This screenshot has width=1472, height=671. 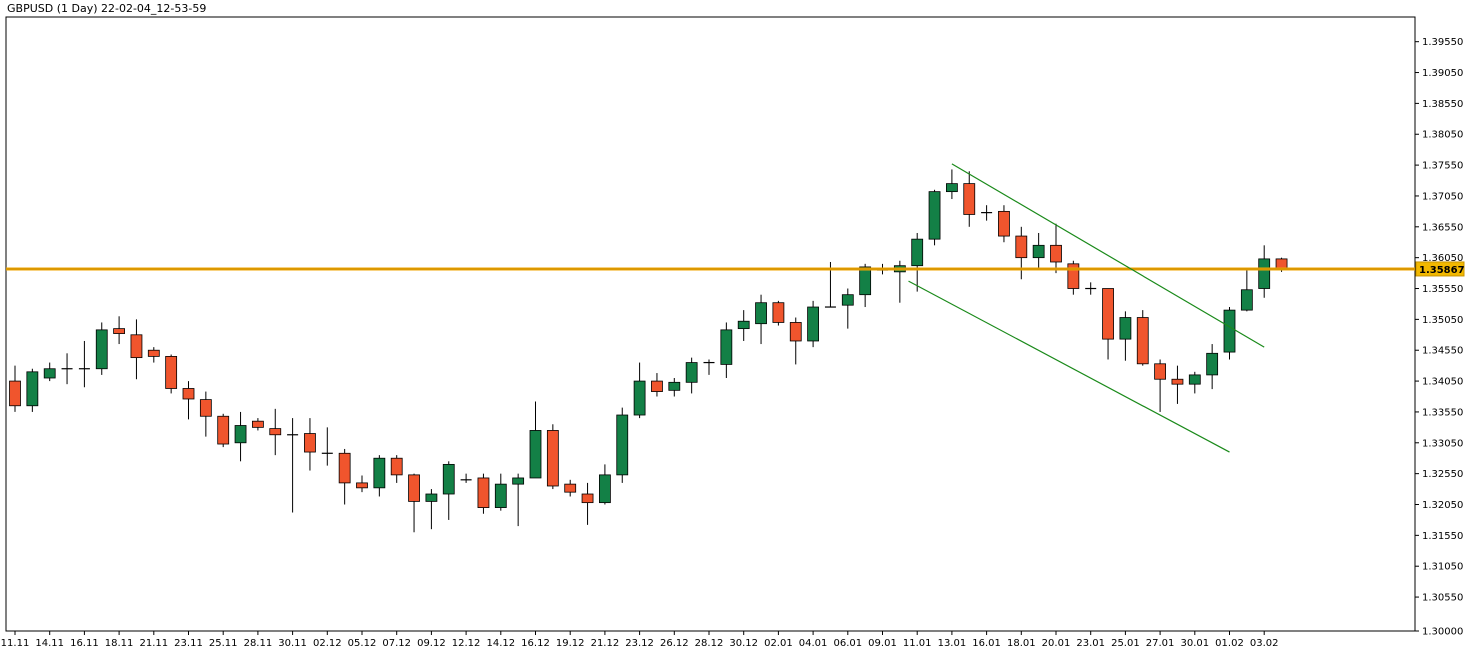 What do you see at coordinates (1442, 536) in the screenshot?
I see `y-tick-label: 1.31550` at bounding box center [1442, 536].